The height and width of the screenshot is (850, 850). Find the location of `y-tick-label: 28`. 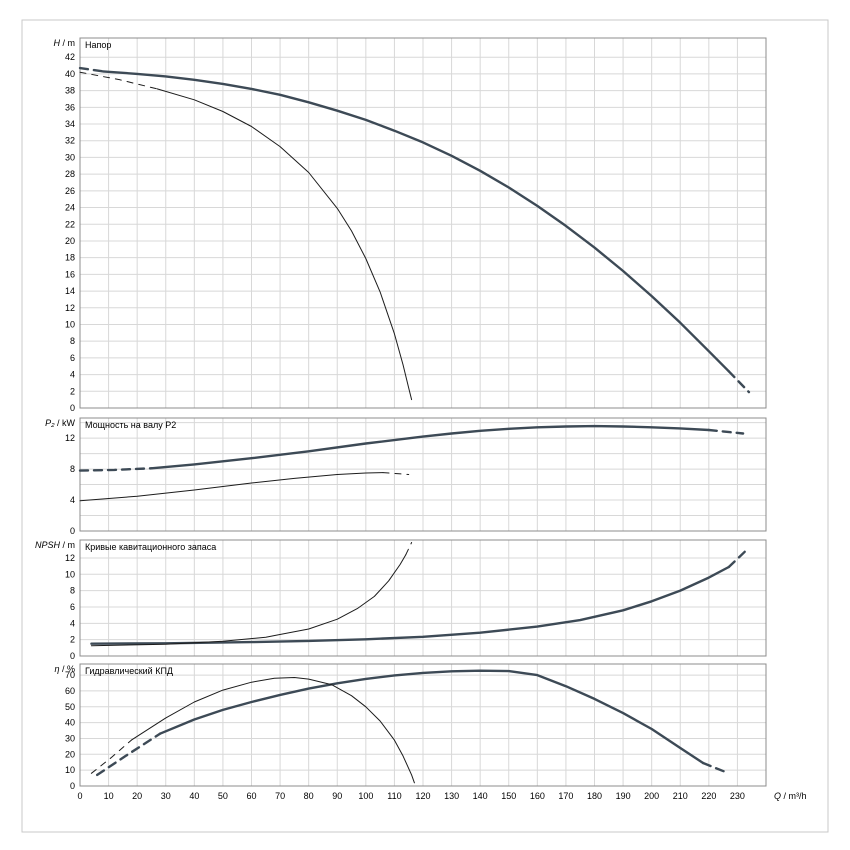

y-tick-label: 28 is located at coordinates (70, 174).